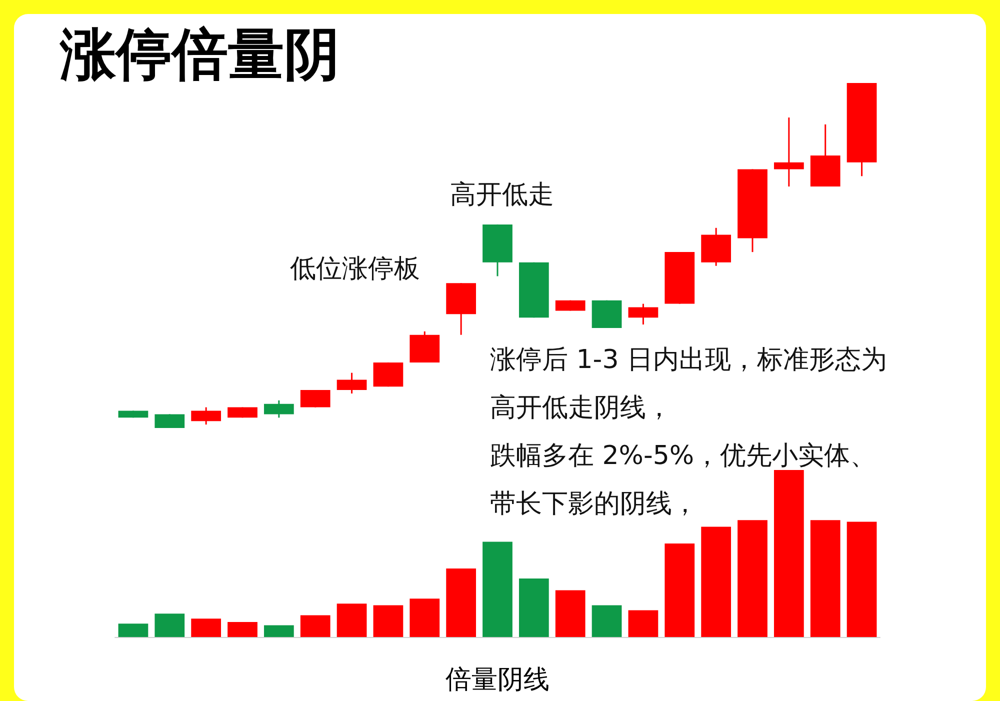 This screenshot has width=1000, height=701. I want to click on x-axis-title: 倍量阴线, so click(498, 680).